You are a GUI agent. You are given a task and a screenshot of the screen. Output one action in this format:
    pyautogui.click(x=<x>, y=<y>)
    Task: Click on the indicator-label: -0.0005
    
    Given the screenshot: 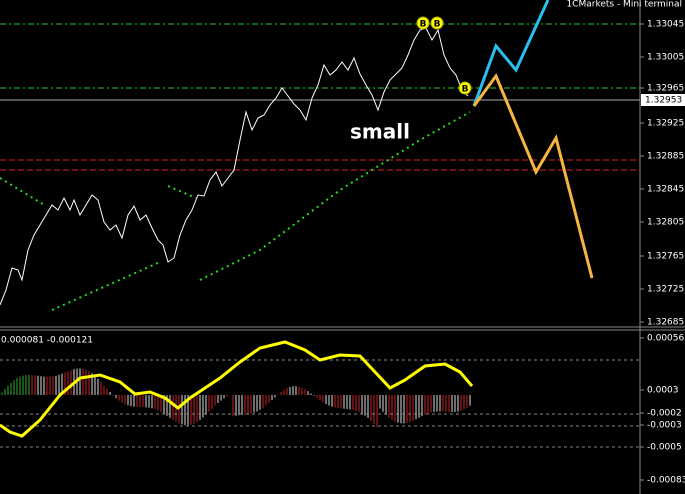 What is the action you would take?
    pyautogui.click(x=664, y=448)
    